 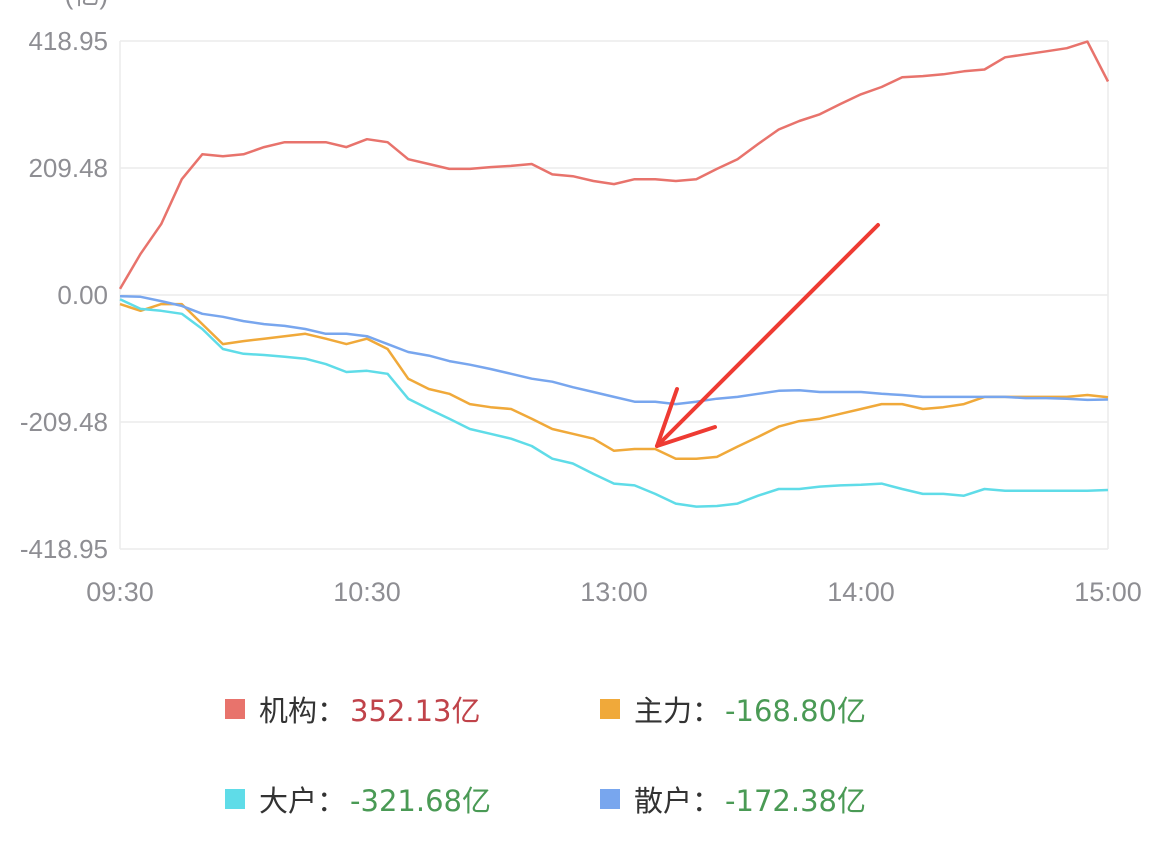 I want to click on x-tick-label: 13:00, so click(x=614, y=592).